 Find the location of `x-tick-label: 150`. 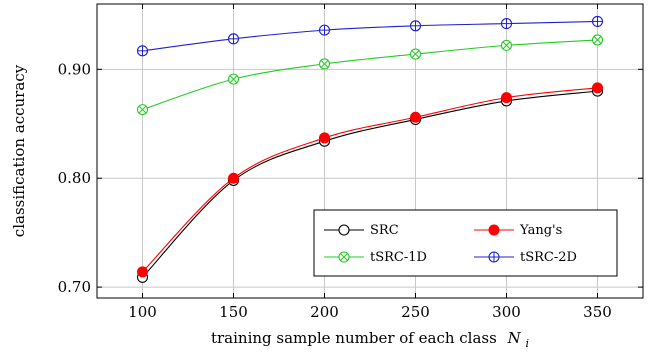

x-tick-label: 150 is located at coordinates (233, 312).